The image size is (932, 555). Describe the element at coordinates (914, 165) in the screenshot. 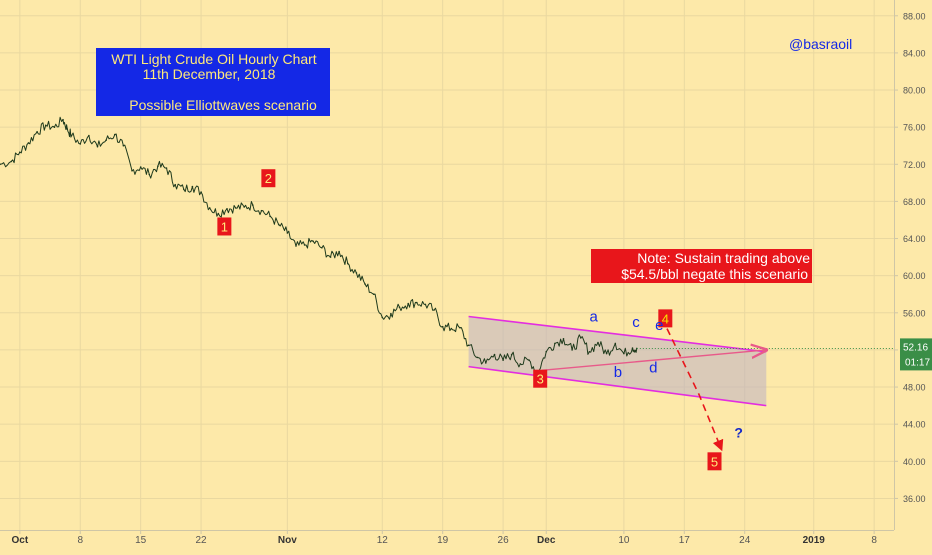

I see `y-tick-label: 72.00` at that location.